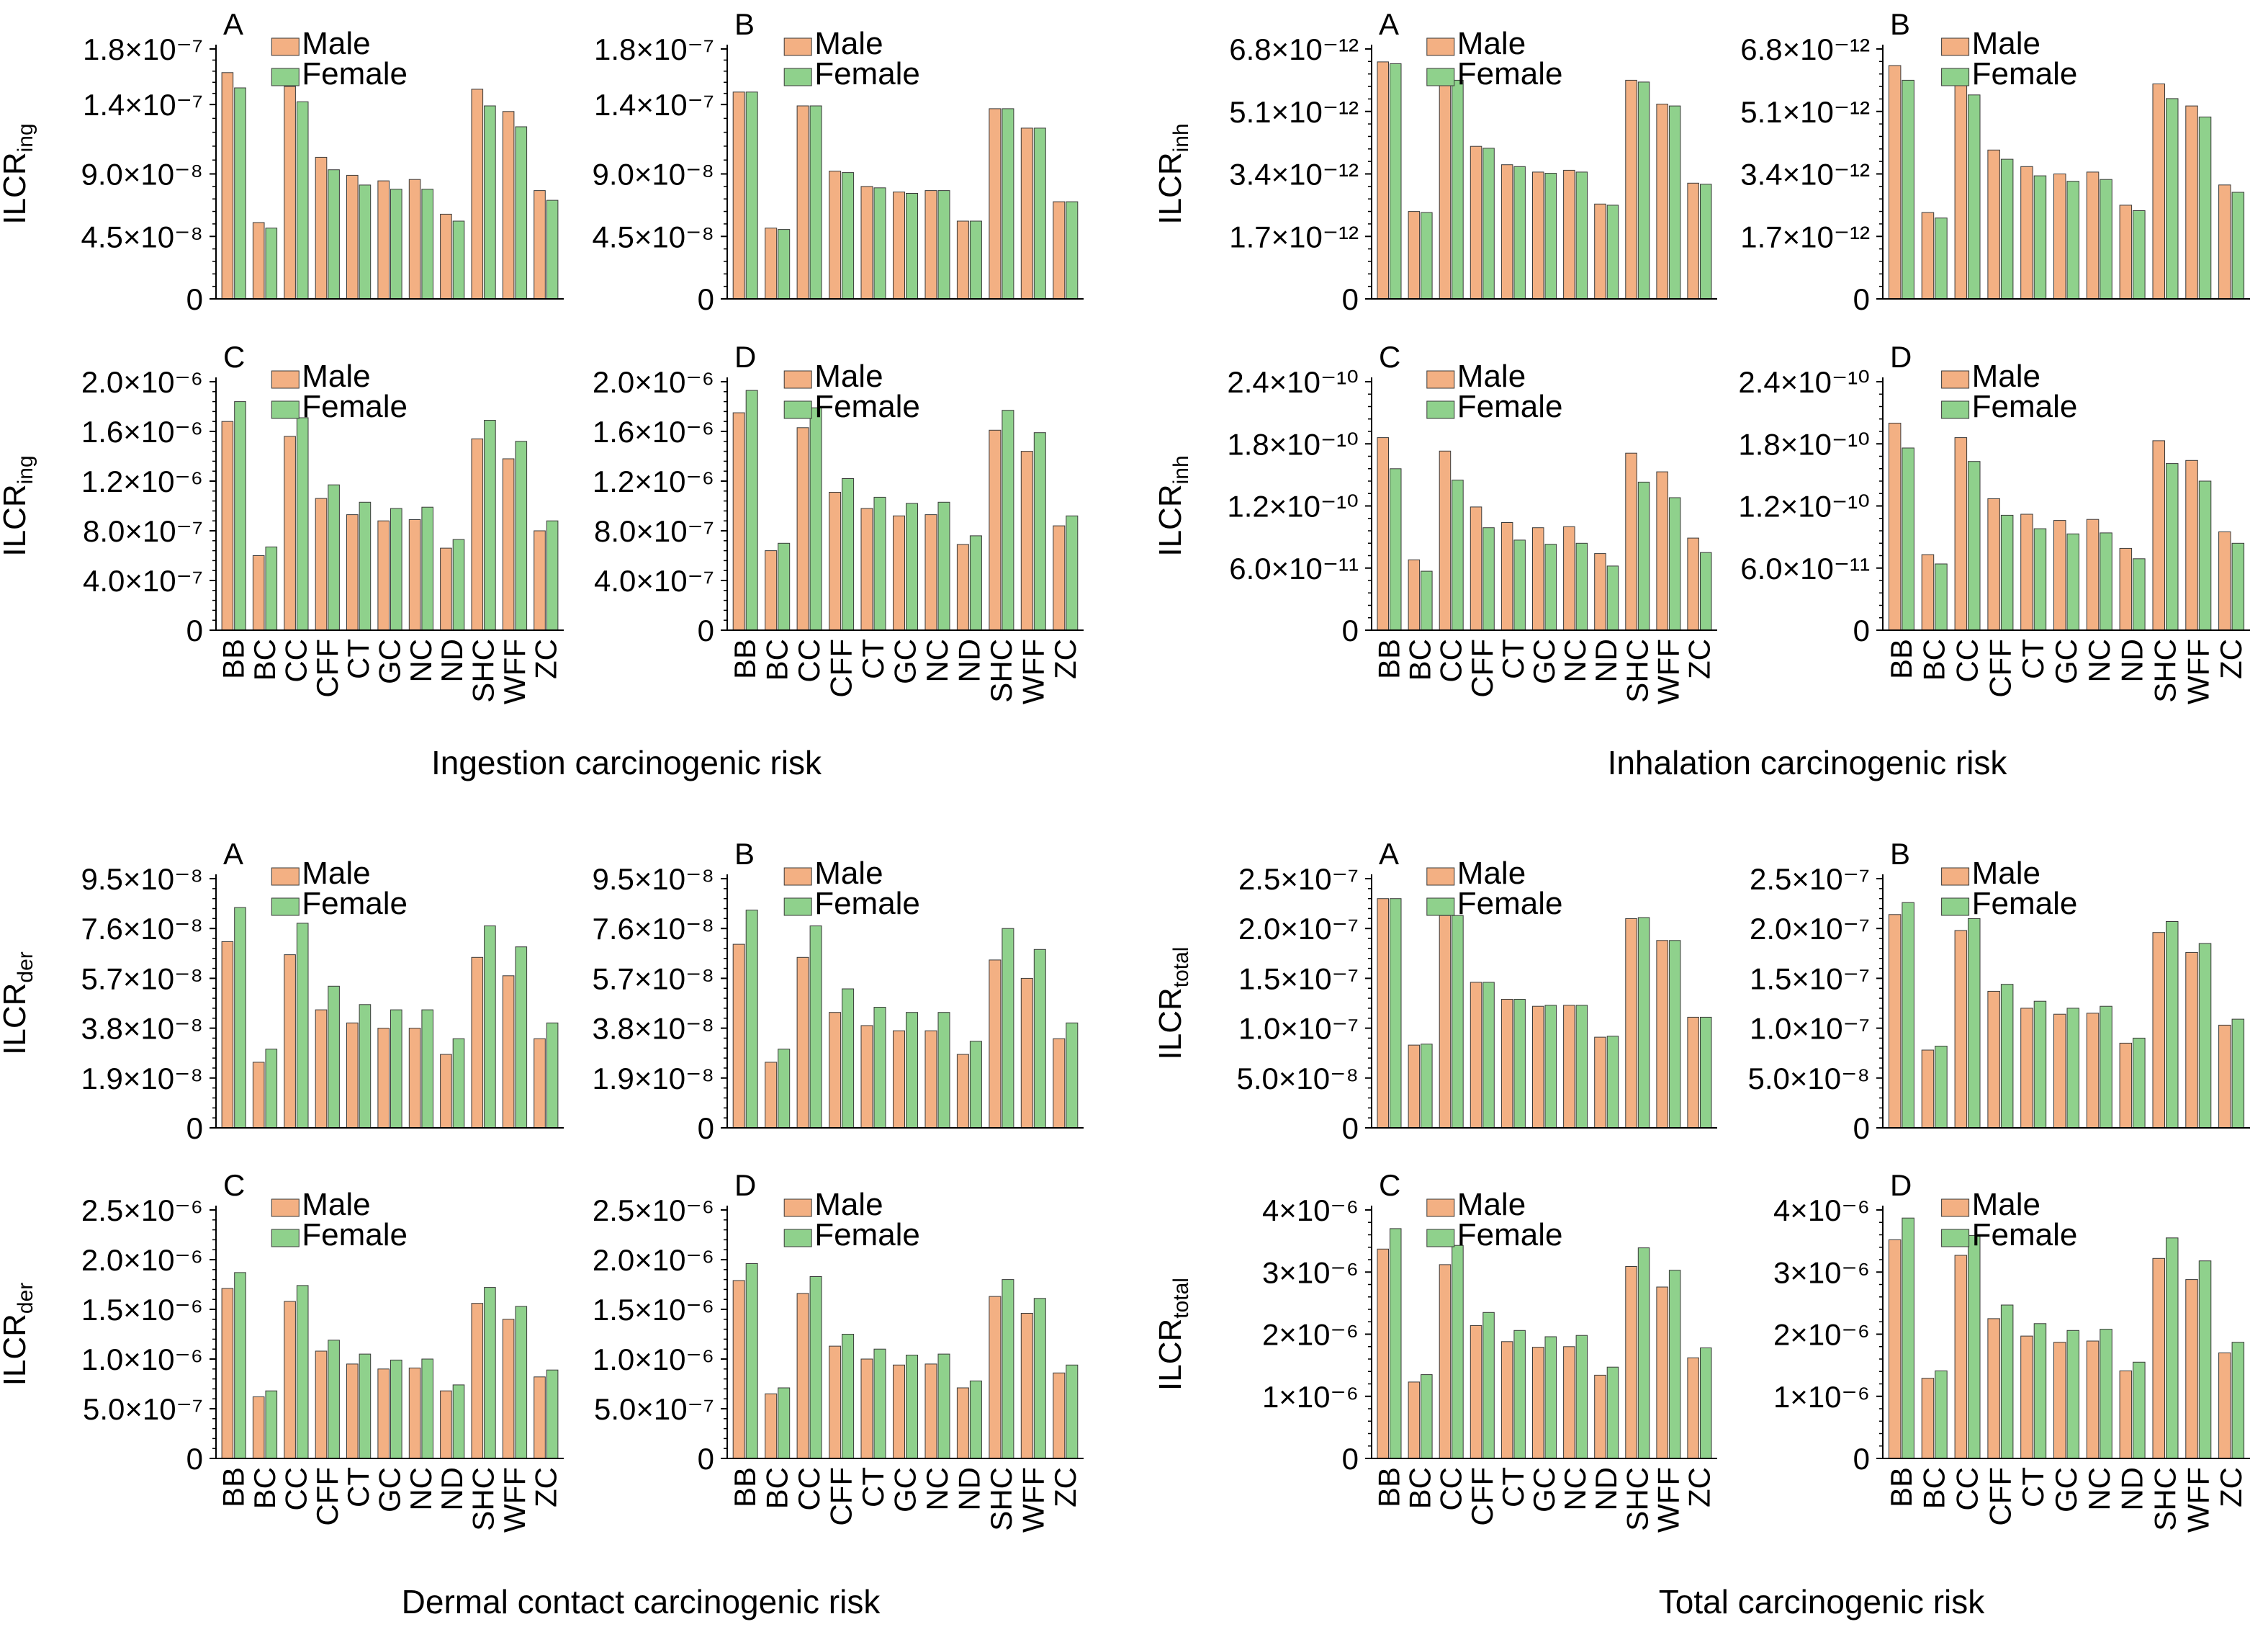 The height and width of the screenshot is (1632, 2268). What do you see at coordinates (285, 46) in the screenshot?
I see `legend-swatch-male` at bounding box center [285, 46].